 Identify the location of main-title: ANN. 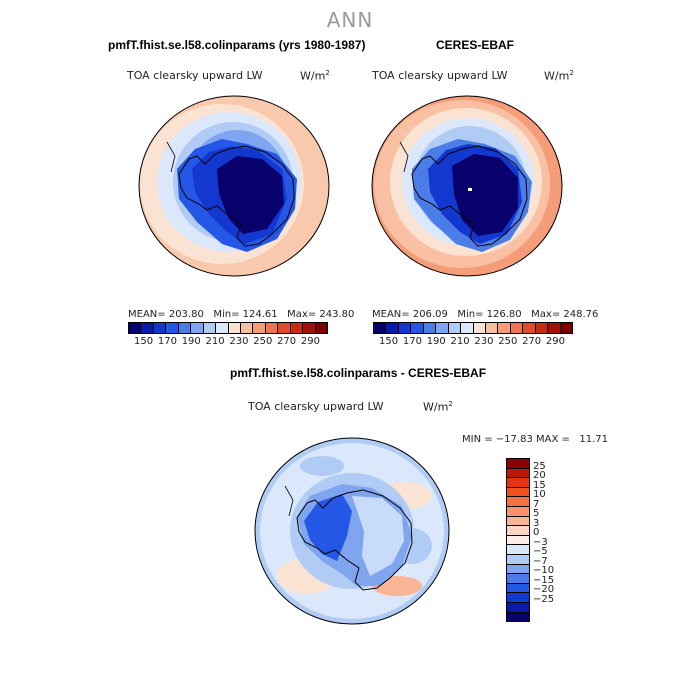
(350, 20).